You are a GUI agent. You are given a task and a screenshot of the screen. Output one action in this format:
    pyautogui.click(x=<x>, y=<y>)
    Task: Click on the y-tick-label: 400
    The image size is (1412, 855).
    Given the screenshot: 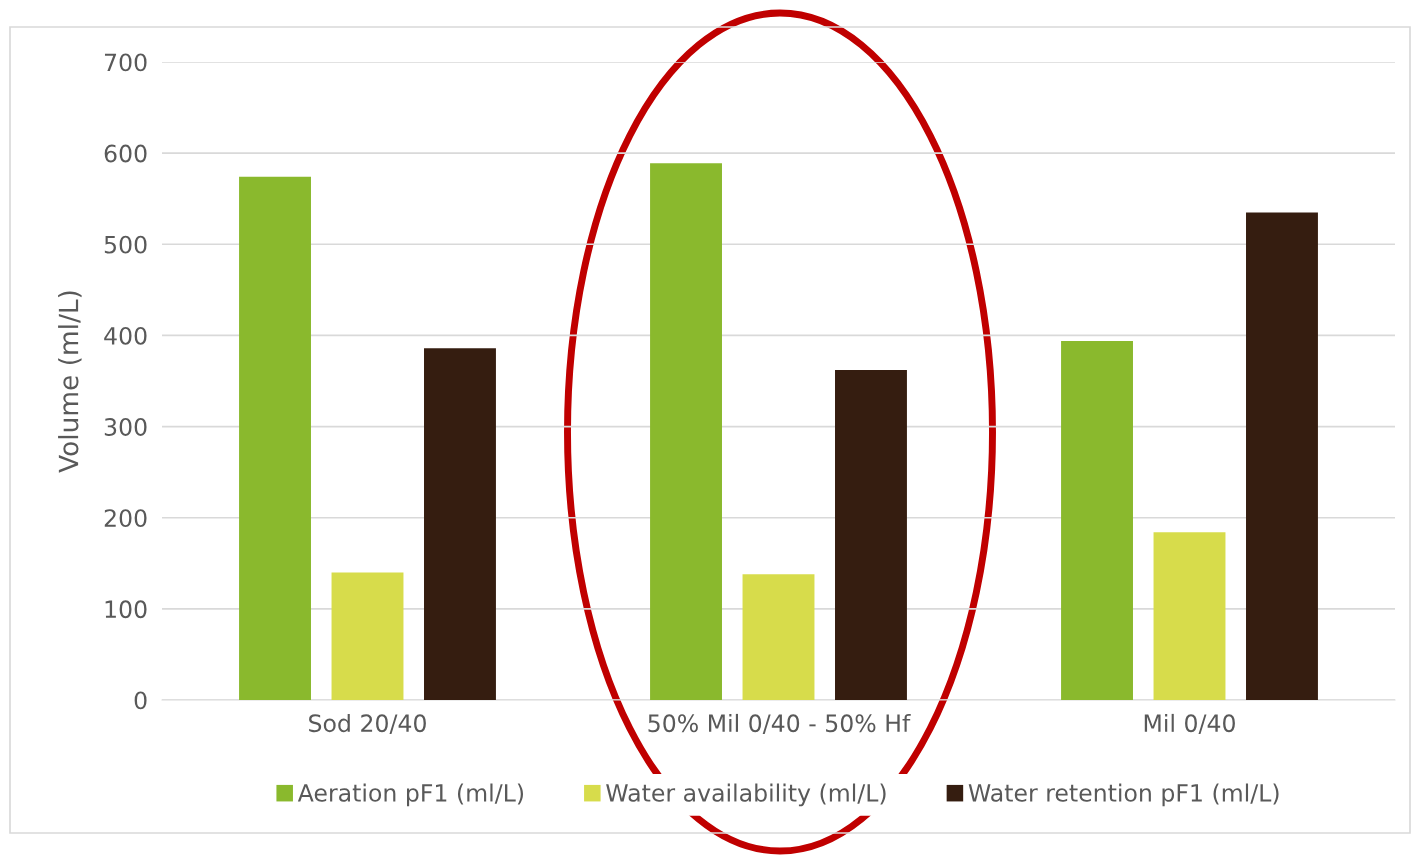 What is the action you would take?
    pyautogui.click(x=125, y=335)
    